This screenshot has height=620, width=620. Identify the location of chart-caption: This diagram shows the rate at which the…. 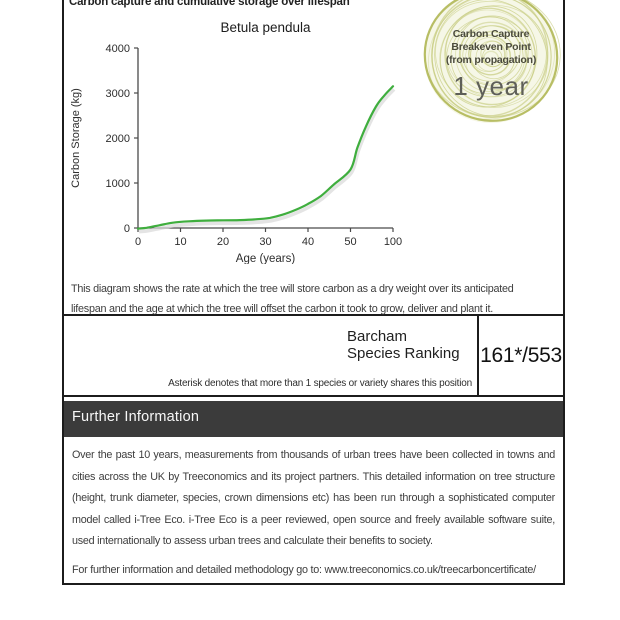
(317, 299).